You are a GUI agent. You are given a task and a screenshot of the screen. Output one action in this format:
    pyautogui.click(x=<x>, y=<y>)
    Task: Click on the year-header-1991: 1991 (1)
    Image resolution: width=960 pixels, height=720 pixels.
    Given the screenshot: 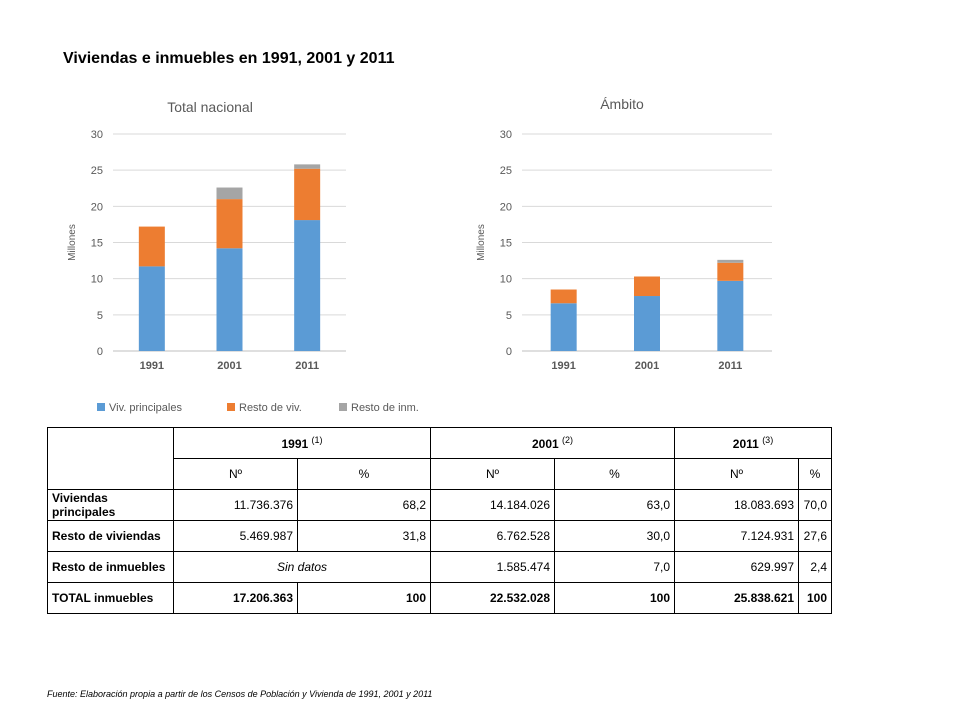 What is the action you would take?
    pyautogui.click(x=302, y=443)
    